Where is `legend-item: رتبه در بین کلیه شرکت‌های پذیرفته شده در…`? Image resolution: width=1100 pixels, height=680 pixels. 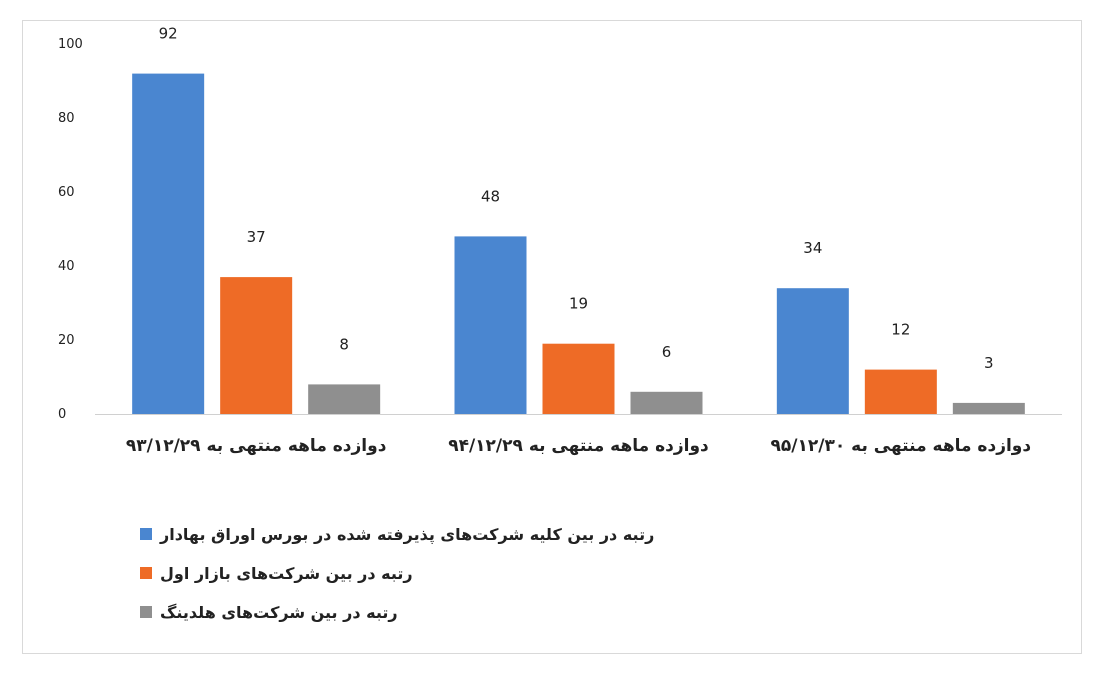 legend-item: رتبه در بین کلیه شرکت‌های پذیرفته شده در… is located at coordinates (397, 534).